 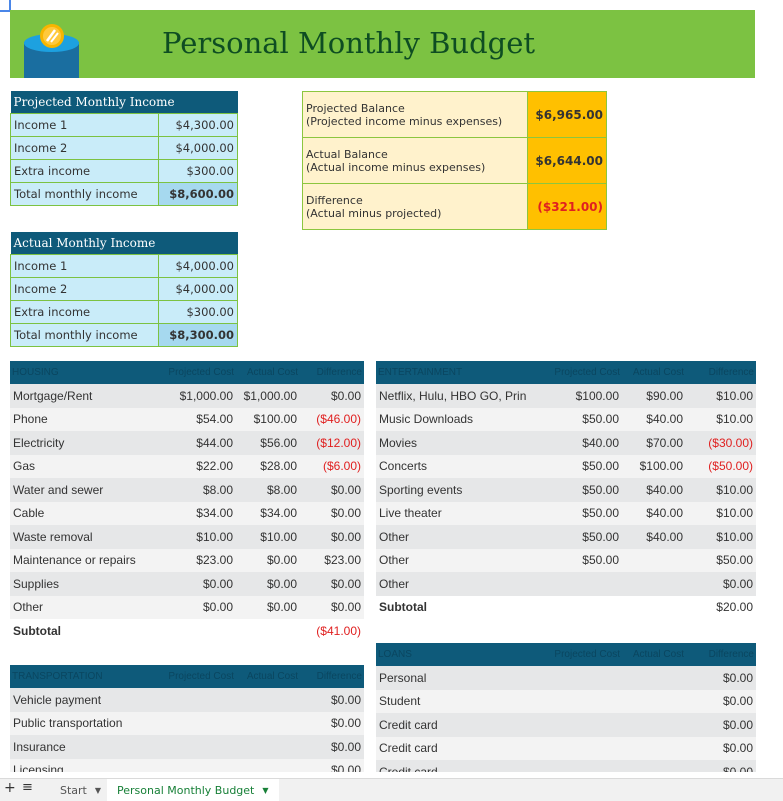 What do you see at coordinates (83, 560) in the screenshot?
I see `expense-label: Maintenance or repairs` at bounding box center [83, 560].